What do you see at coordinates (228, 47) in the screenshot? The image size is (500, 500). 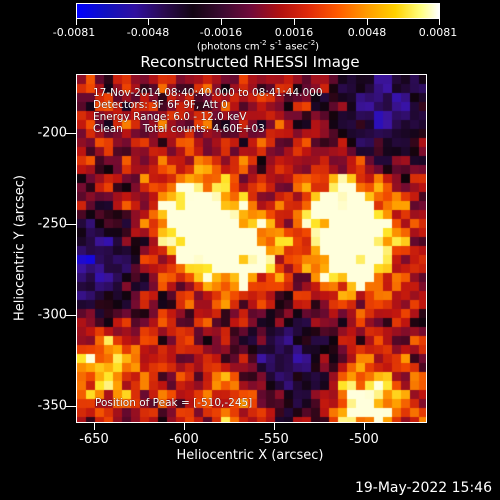 I see `units-text: (photons cm` at bounding box center [228, 47].